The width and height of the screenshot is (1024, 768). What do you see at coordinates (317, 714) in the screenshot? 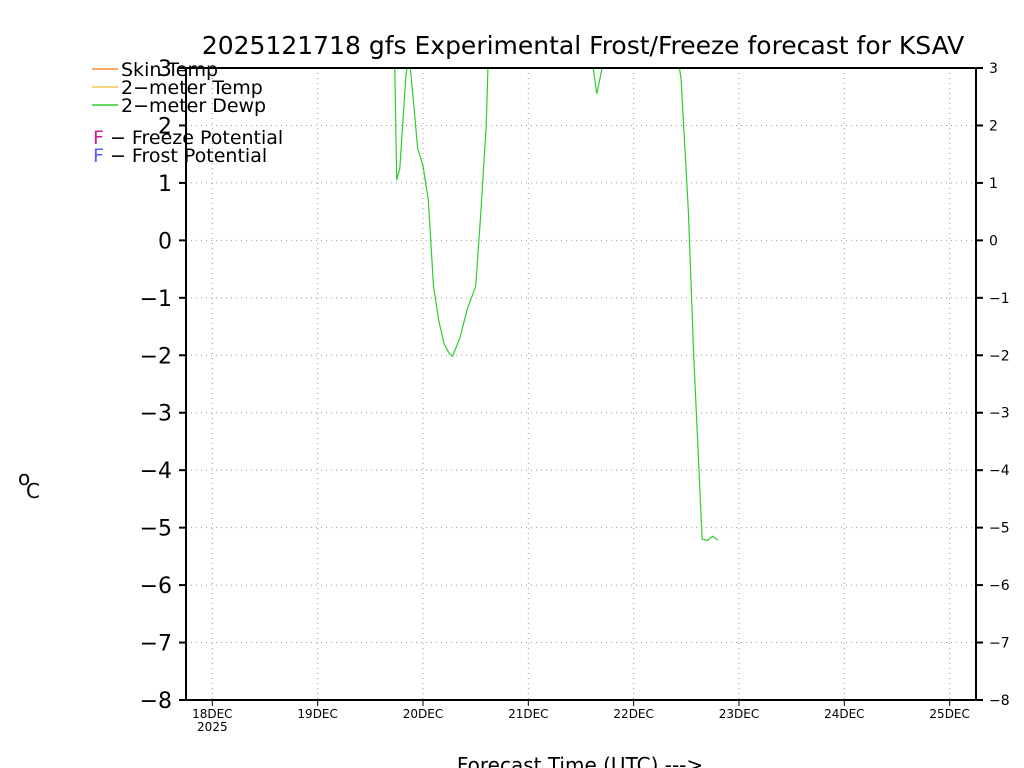
I see `x-tick-label: 19DEC` at bounding box center [317, 714].